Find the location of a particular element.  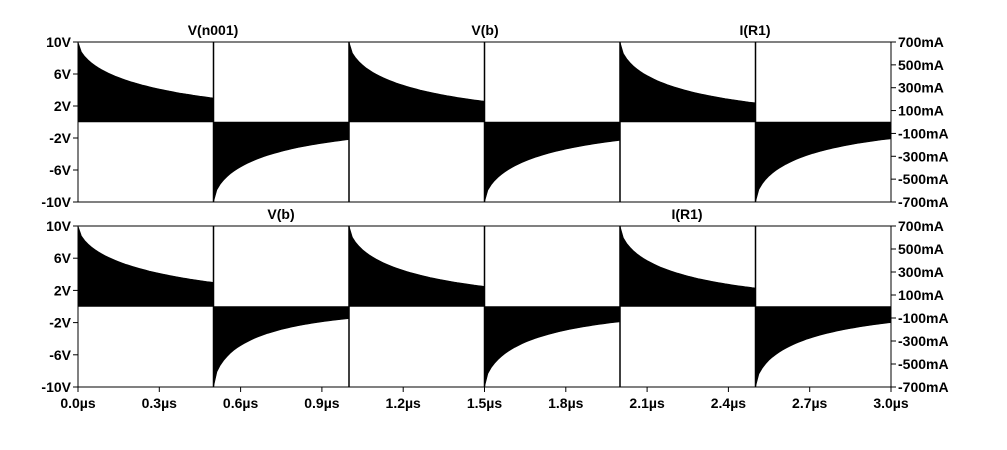

x-axis-tick-label: 1.8µs is located at coordinates (566, 403).